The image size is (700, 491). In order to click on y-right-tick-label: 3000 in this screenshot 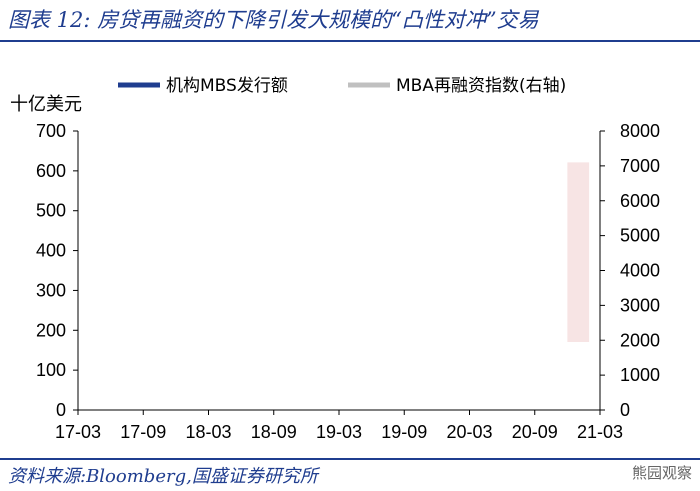, I will do `click(640, 305)`.